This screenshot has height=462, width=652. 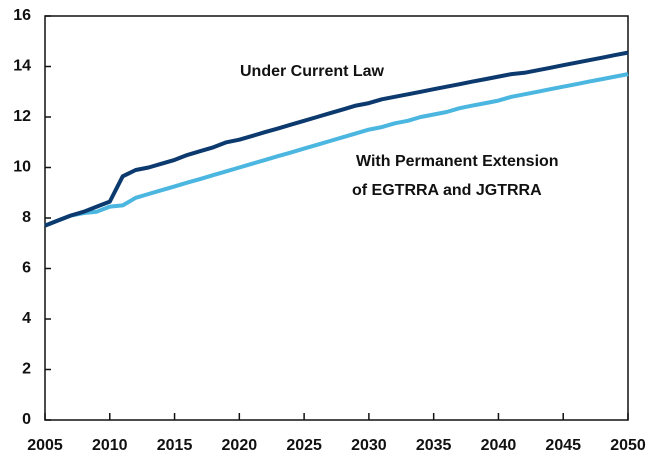 What do you see at coordinates (26, 268) in the screenshot?
I see `y-tick-label: 6` at bounding box center [26, 268].